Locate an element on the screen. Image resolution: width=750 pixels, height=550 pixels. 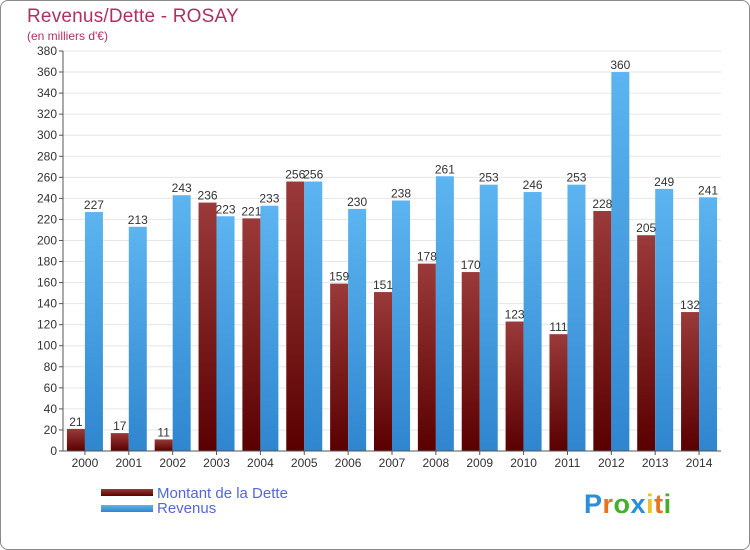
data-label: 170 is located at coordinates (471, 265).